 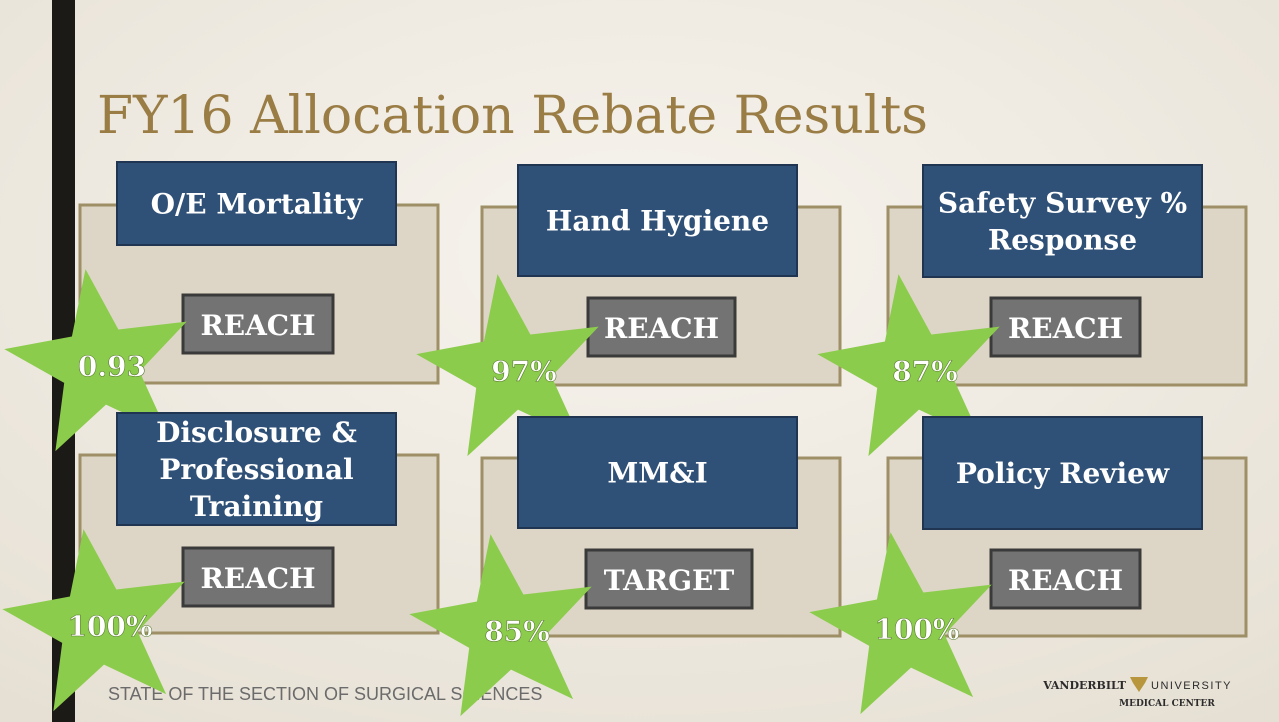 I want to click on score-label: 97%, so click(x=524, y=371).